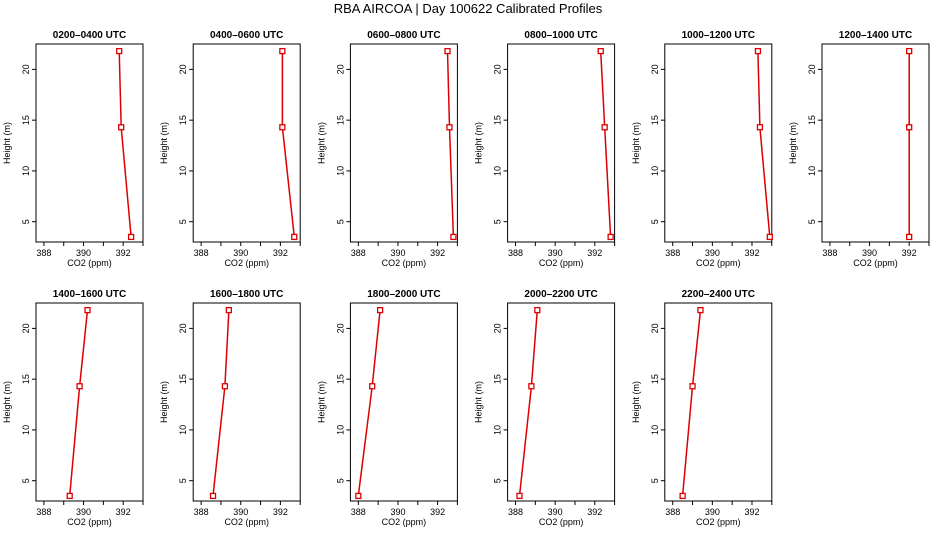 The height and width of the screenshot is (540, 936). I want to click on panel-8-y-axis-label: Height (m), so click(164, 402).